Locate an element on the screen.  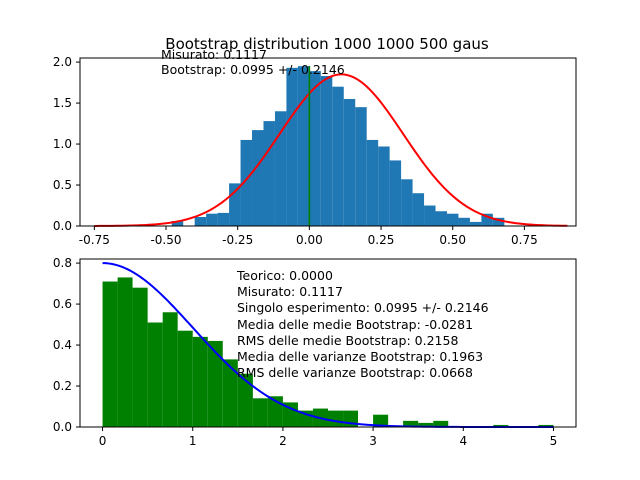
bottom-y-axis: 0.0 0.2 0.4 0.6 0.8 is located at coordinates (66, 345).